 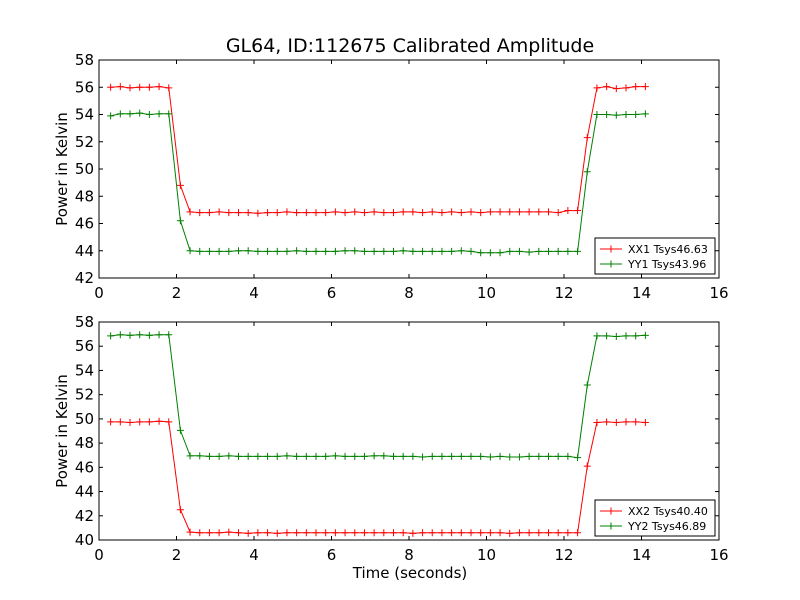 I want to click on bottom-x-tick-label: 16, so click(x=718, y=555).